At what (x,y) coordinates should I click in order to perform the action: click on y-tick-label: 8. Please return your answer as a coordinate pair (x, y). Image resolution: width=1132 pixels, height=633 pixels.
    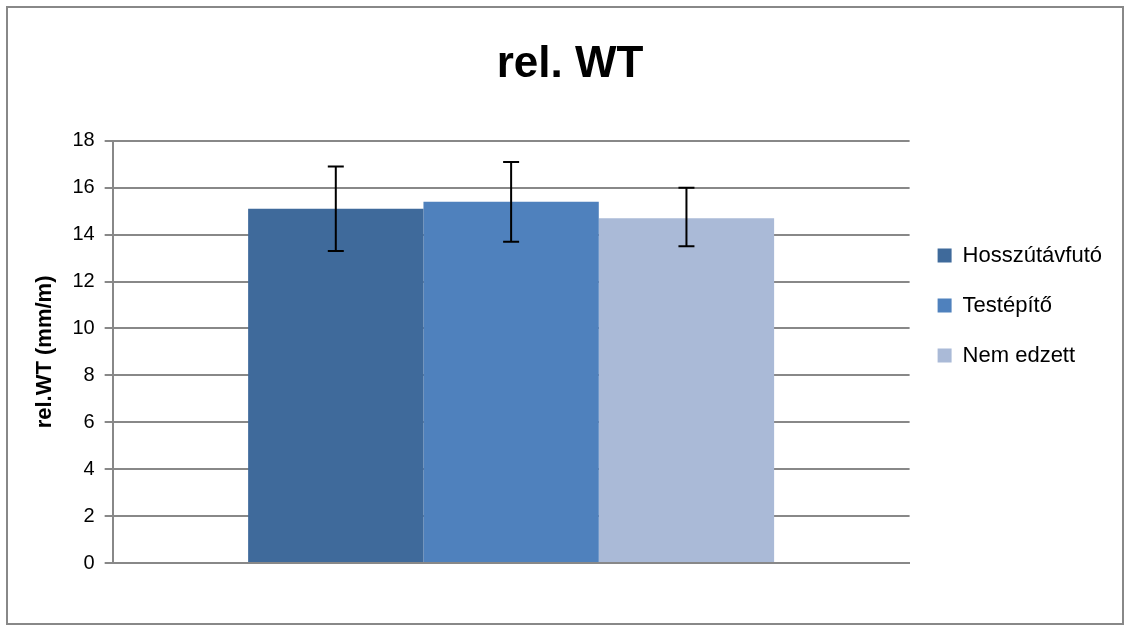
    Looking at the image, I should click on (89, 373).